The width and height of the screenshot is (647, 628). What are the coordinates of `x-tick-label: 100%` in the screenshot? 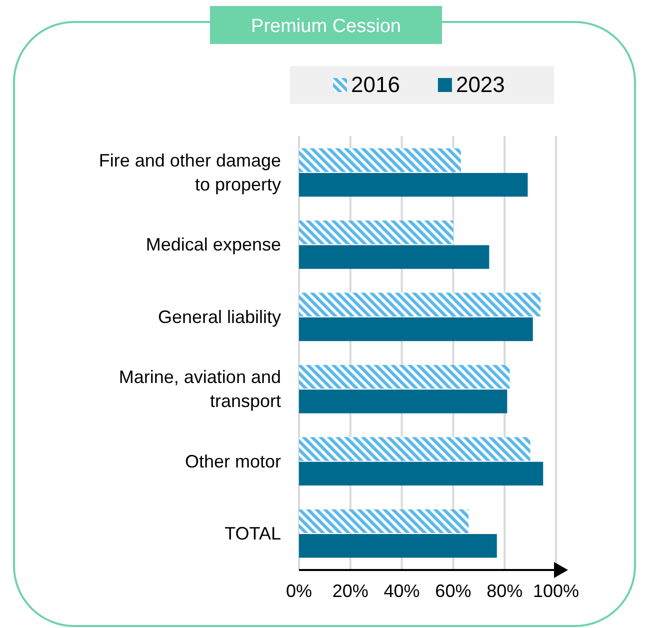 It's located at (556, 590).